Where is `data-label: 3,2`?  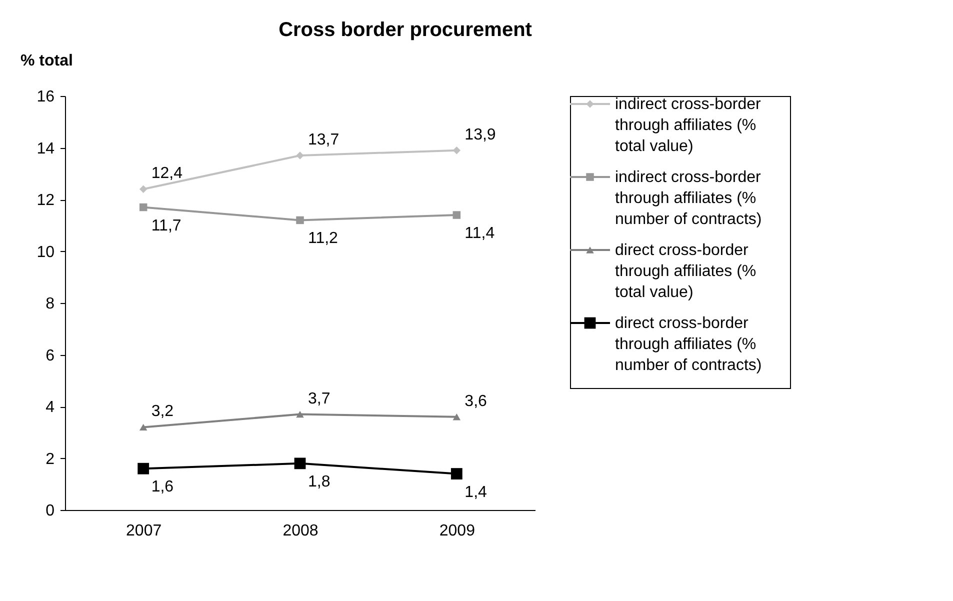 data-label: 3,2 is located at coordinates (162, 411).